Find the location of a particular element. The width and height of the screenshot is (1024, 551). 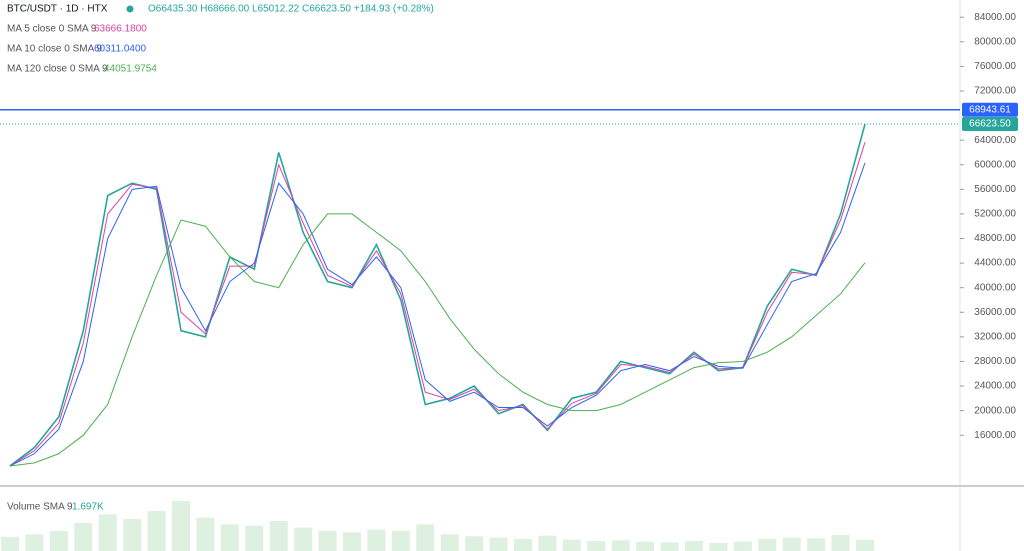

legend-name: MA 5 close 0 SMA 9 is located at coordinates (52, 29).